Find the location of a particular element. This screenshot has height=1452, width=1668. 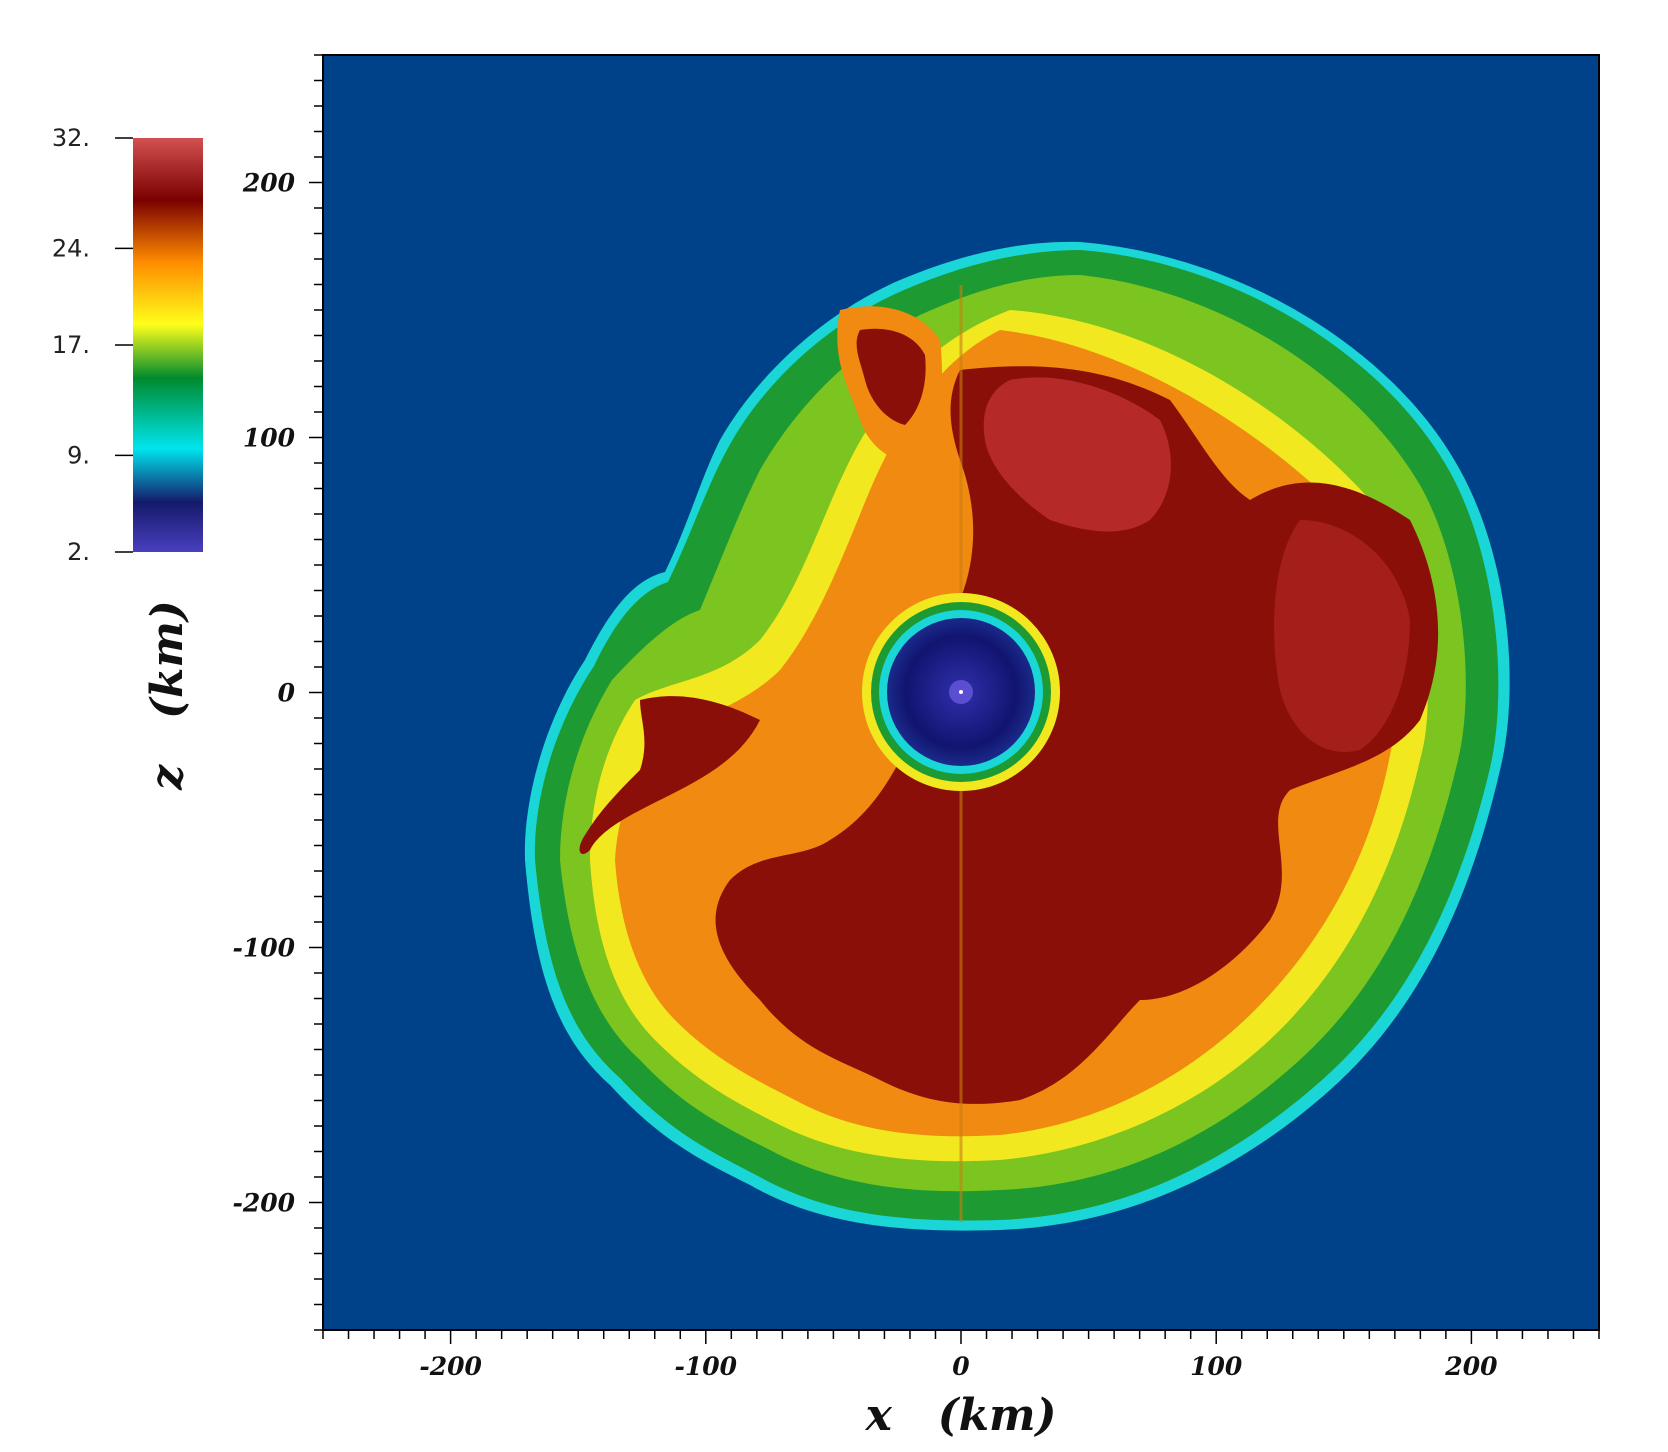

y-tick-label: 200 is located at coordinates (269, 183).